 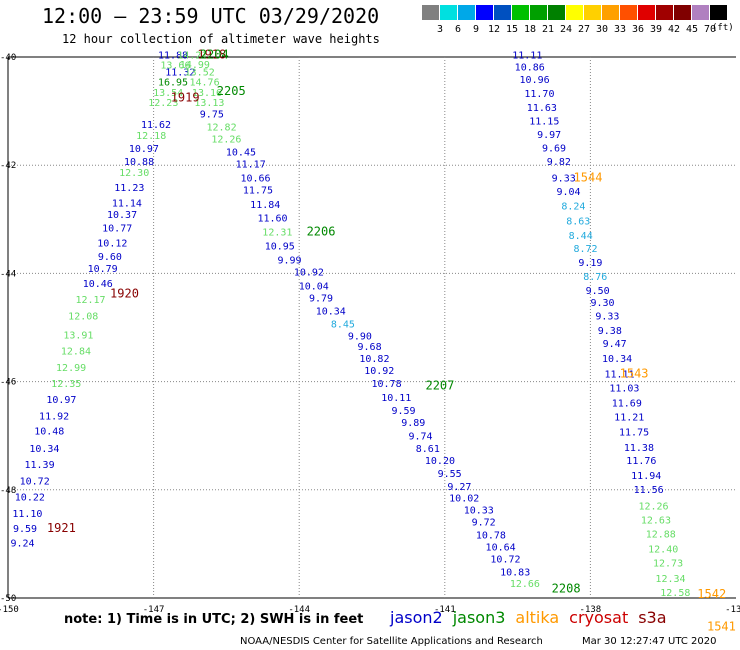 I want to click on wave-height-value: 10.72, so click(x=35, y=481).